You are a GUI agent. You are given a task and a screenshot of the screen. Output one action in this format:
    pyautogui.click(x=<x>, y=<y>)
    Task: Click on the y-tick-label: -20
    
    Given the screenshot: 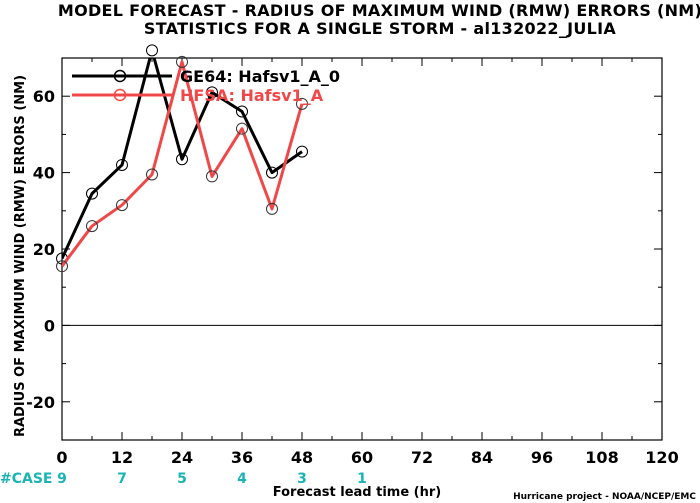 What is the action you would take?
    pyautogui.click(x=40, y=402)
    